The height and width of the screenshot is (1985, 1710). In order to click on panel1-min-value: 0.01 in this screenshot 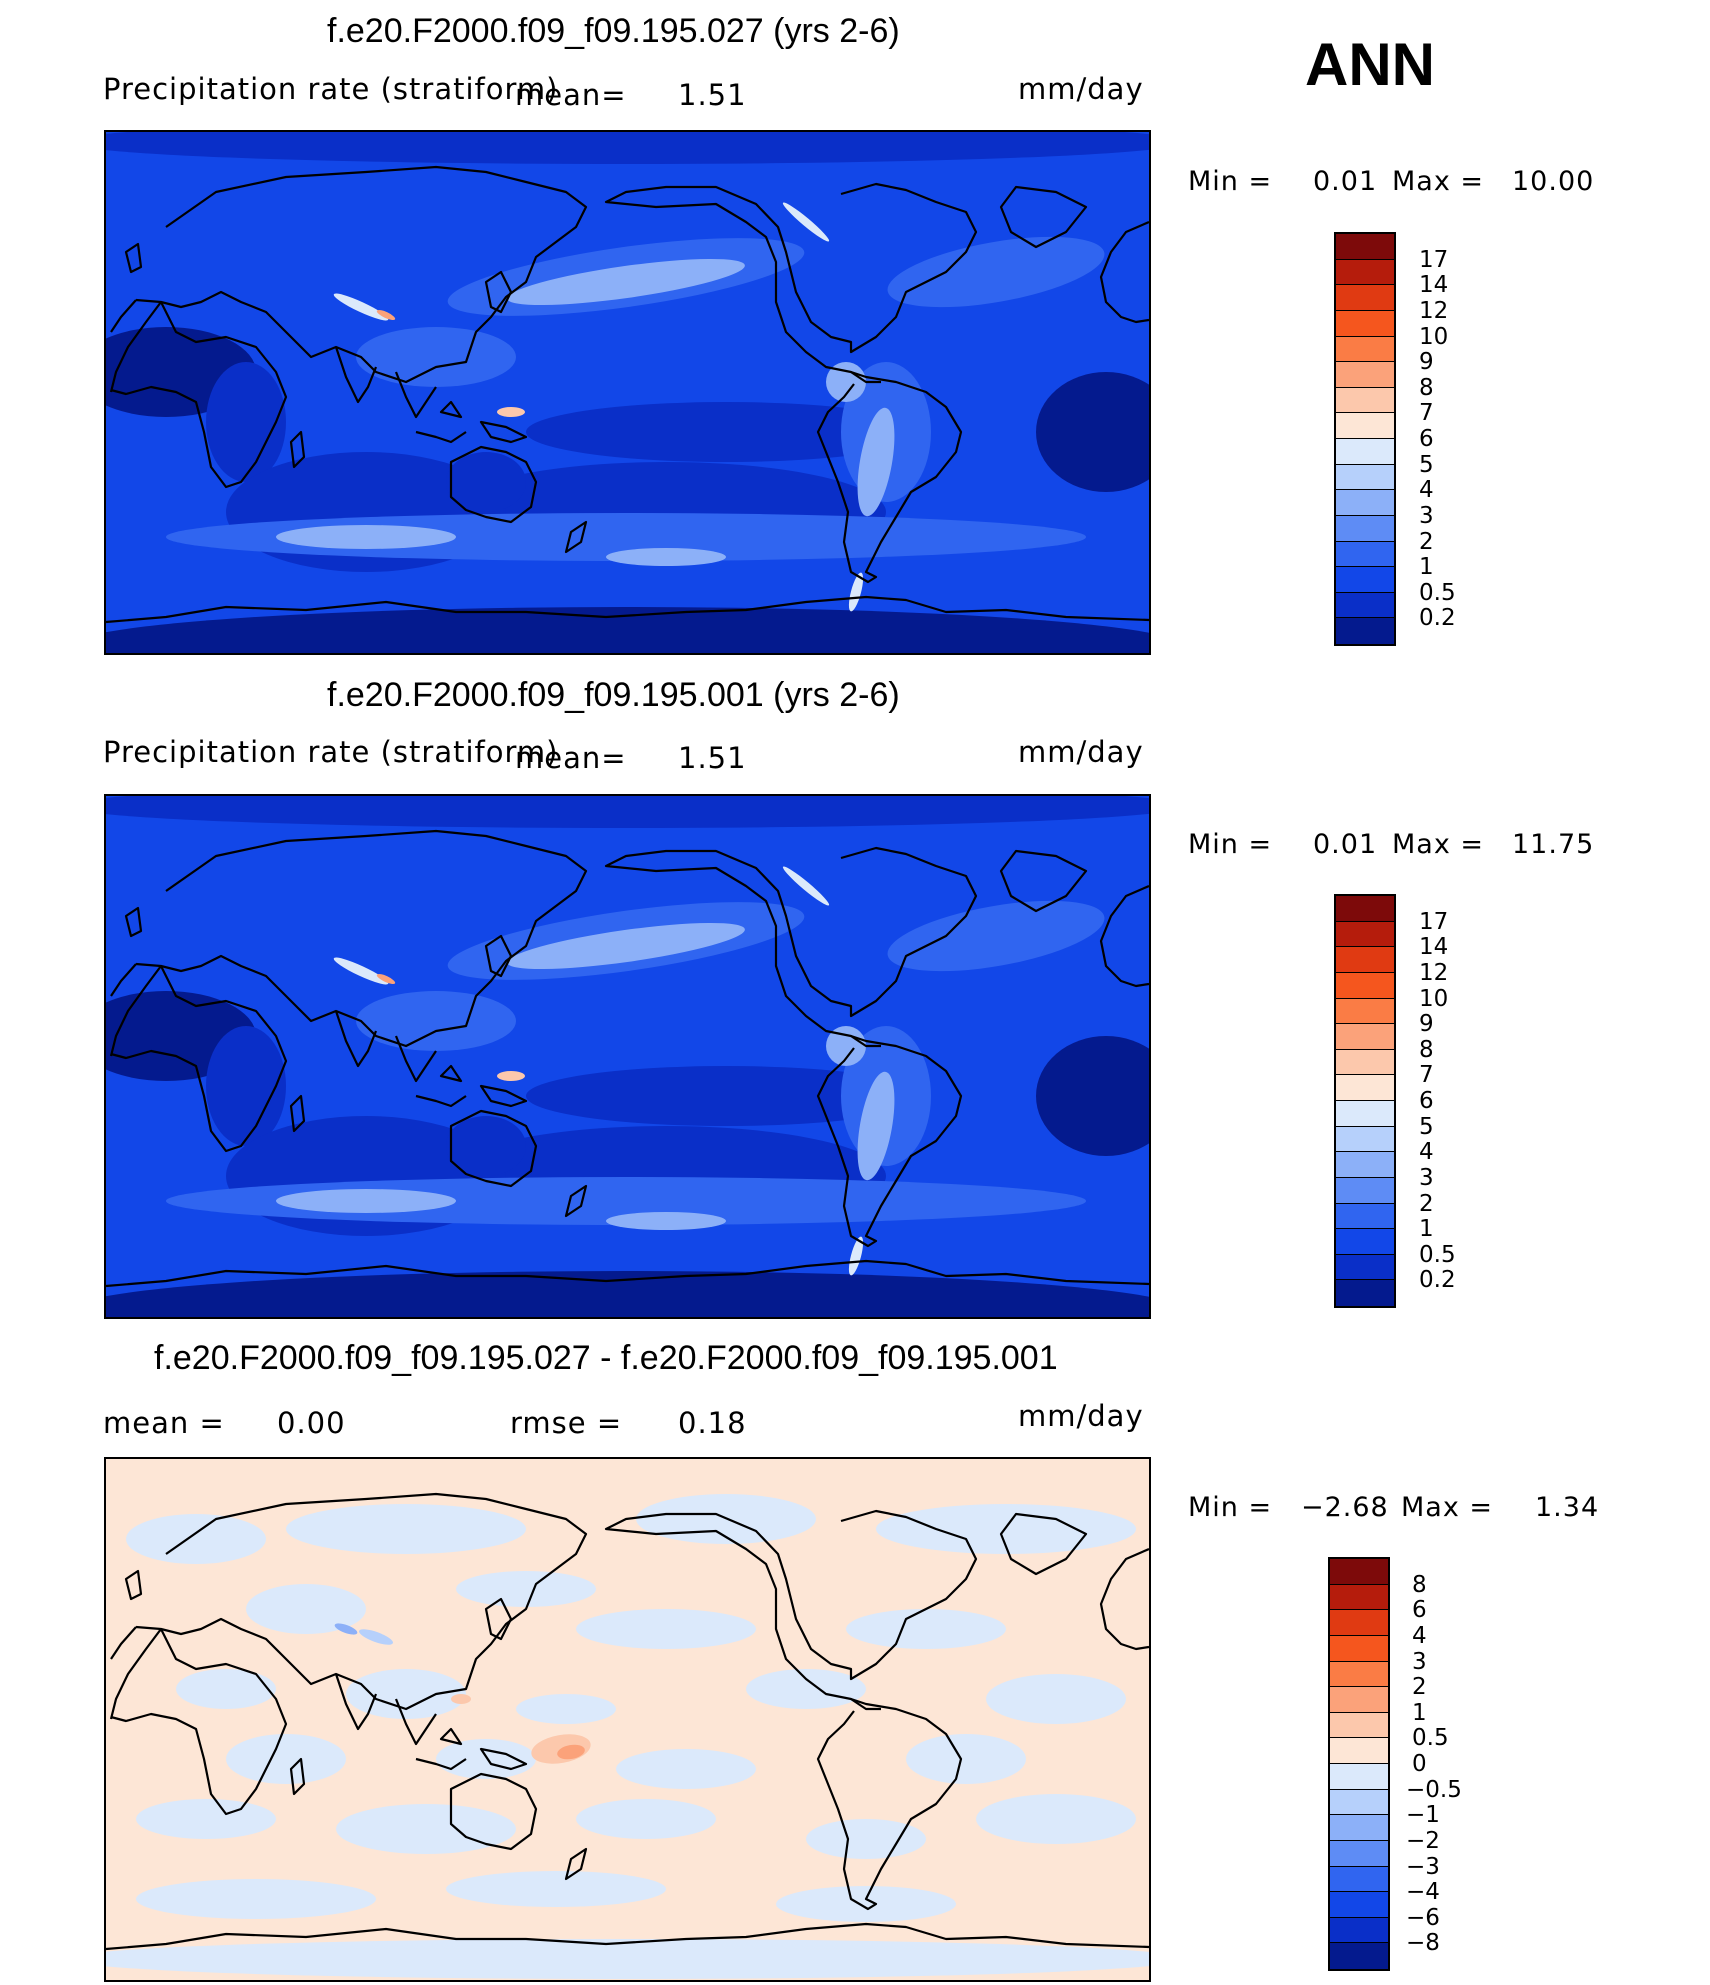, I will do `click(1345, 181)`.